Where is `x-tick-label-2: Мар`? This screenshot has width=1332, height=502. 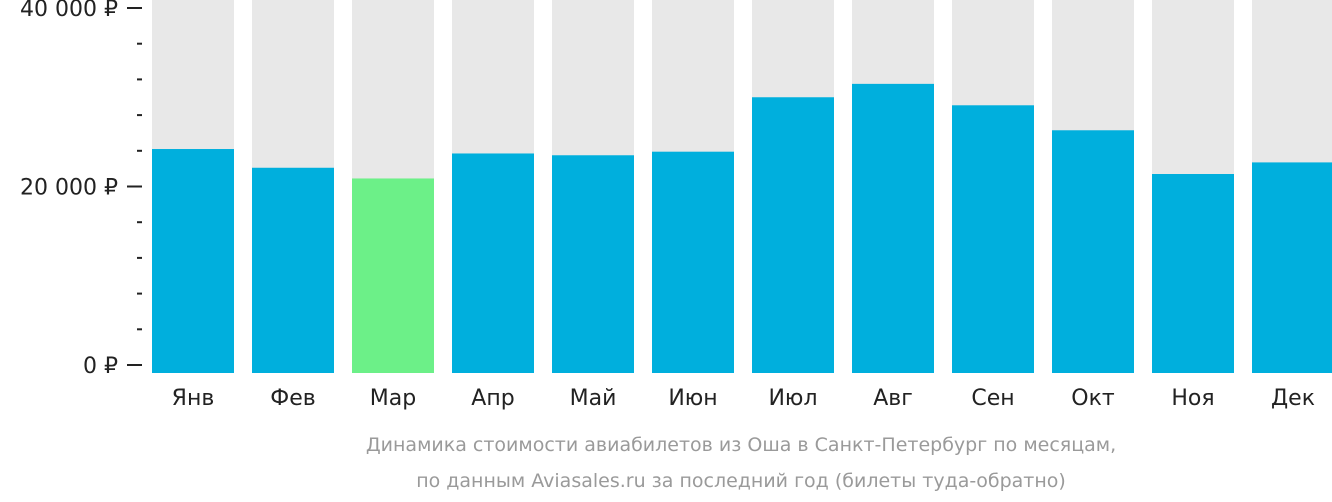 x-tick-label-2: Мар is located at coordinates (393, 398).